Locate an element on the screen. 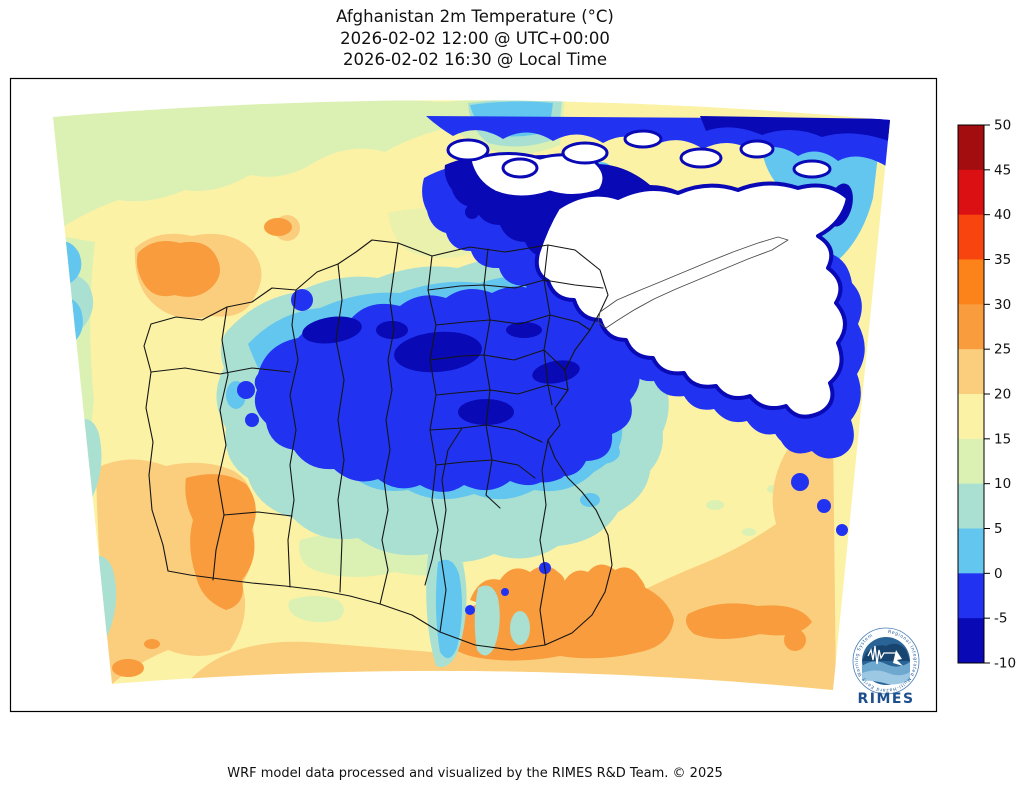 Image resolution: width=1026 pixels, height=799 pixels. tick-label: 30 is located at coordinates (1002, 305).